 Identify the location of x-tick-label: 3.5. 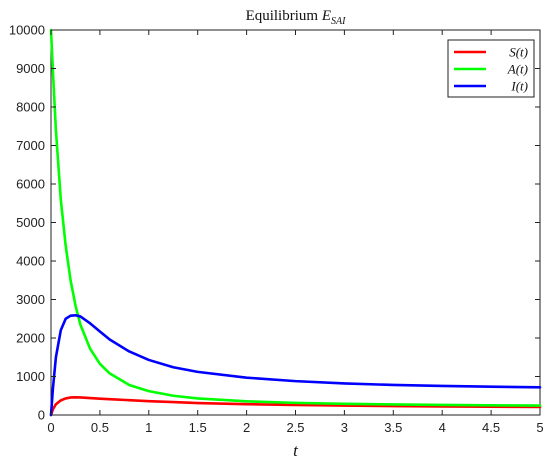
(393, 427).